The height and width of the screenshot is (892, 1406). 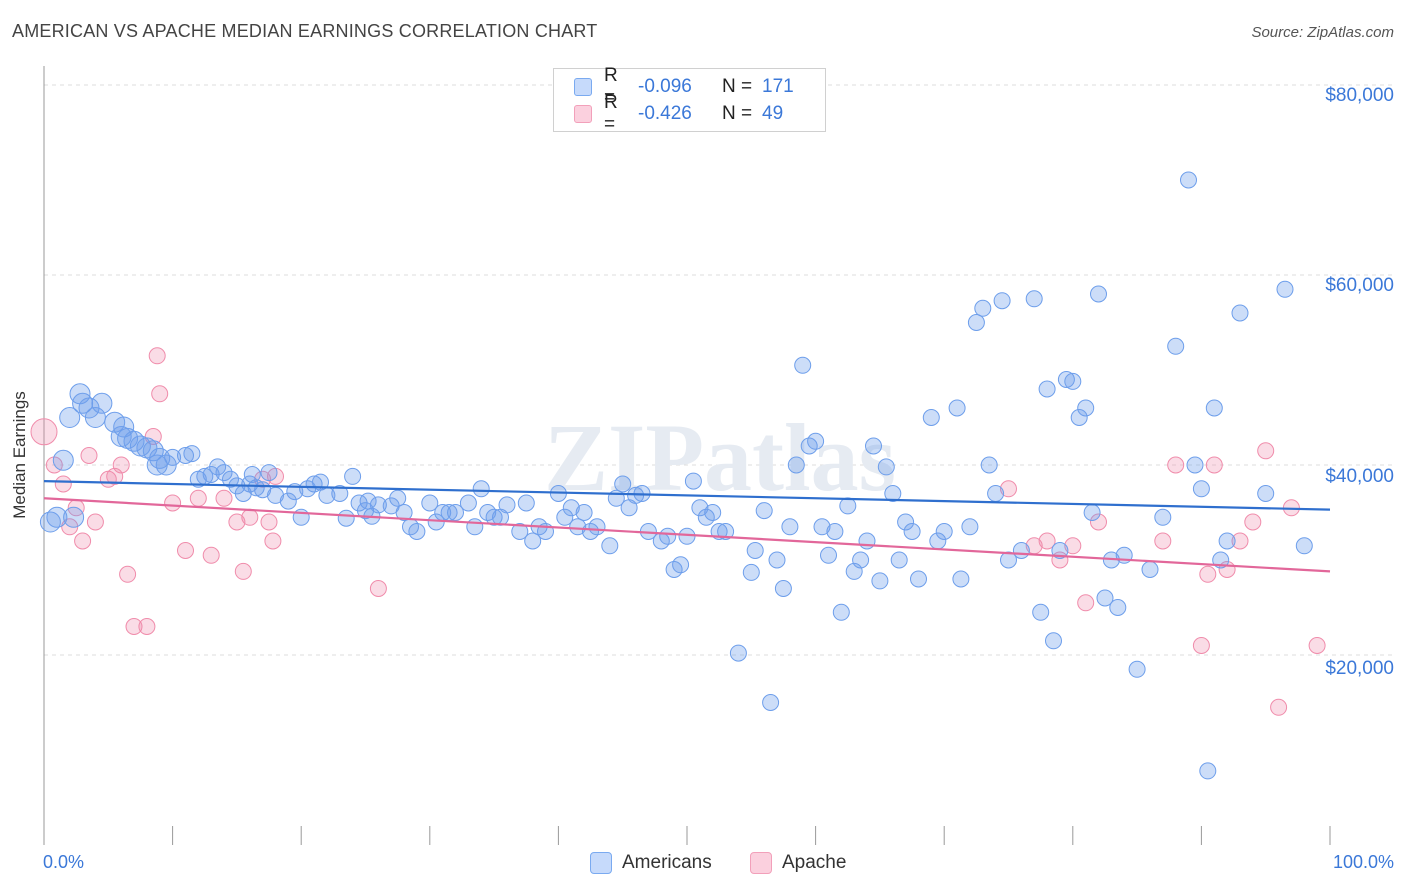 I want to click on watermark: ZIPatlas, so click(x=720, y=457).